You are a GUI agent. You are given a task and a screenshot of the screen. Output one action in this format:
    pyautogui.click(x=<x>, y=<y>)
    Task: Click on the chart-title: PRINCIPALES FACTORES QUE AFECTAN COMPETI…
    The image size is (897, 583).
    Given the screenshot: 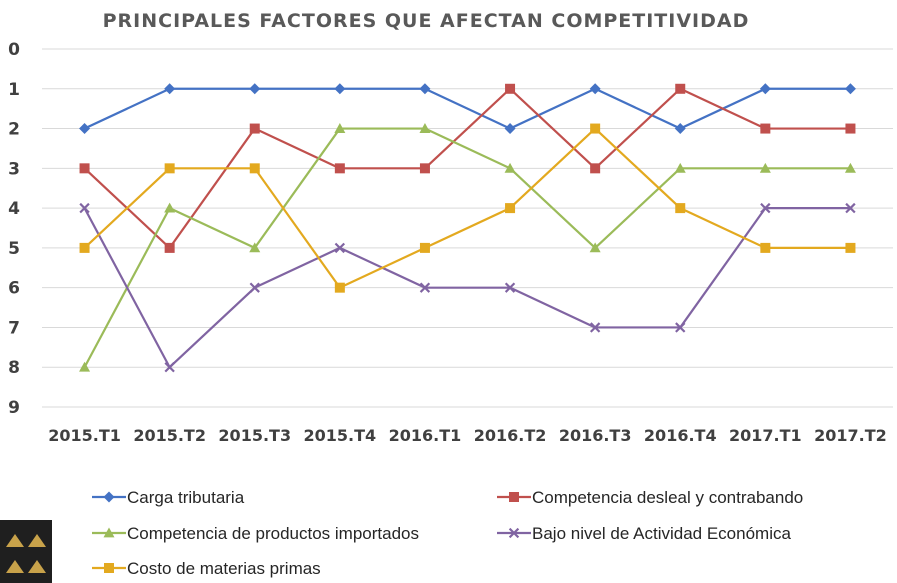 What is the action you would take?
    pyautogui.click(x=426, y=21)
    